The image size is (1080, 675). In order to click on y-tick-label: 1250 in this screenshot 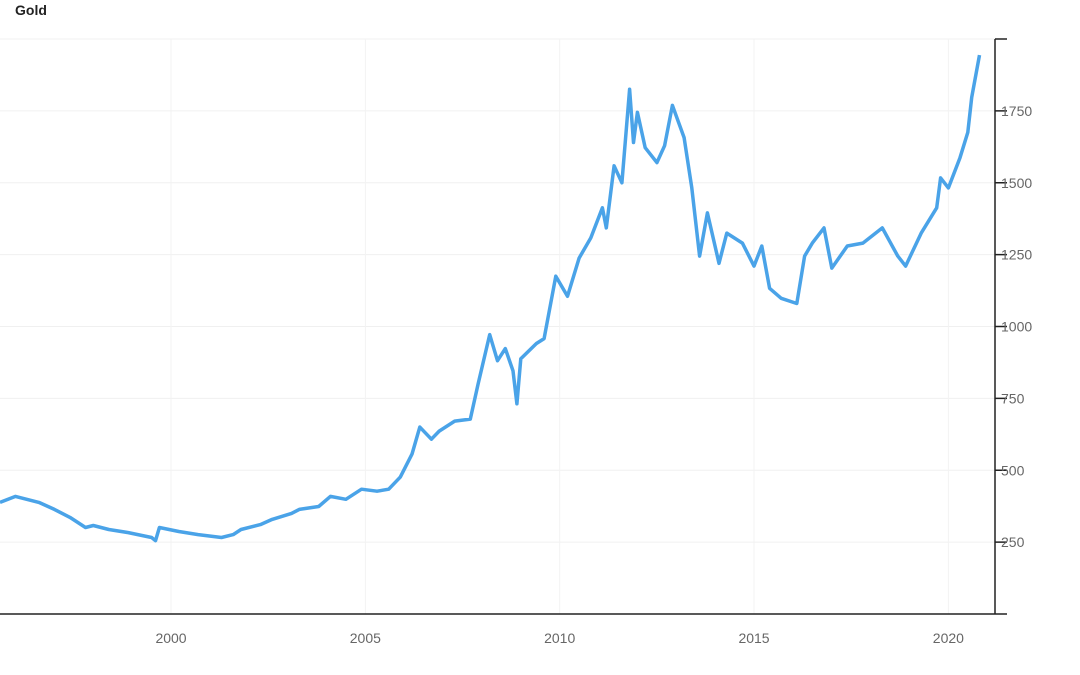, I will do `click(1016, 255)`.